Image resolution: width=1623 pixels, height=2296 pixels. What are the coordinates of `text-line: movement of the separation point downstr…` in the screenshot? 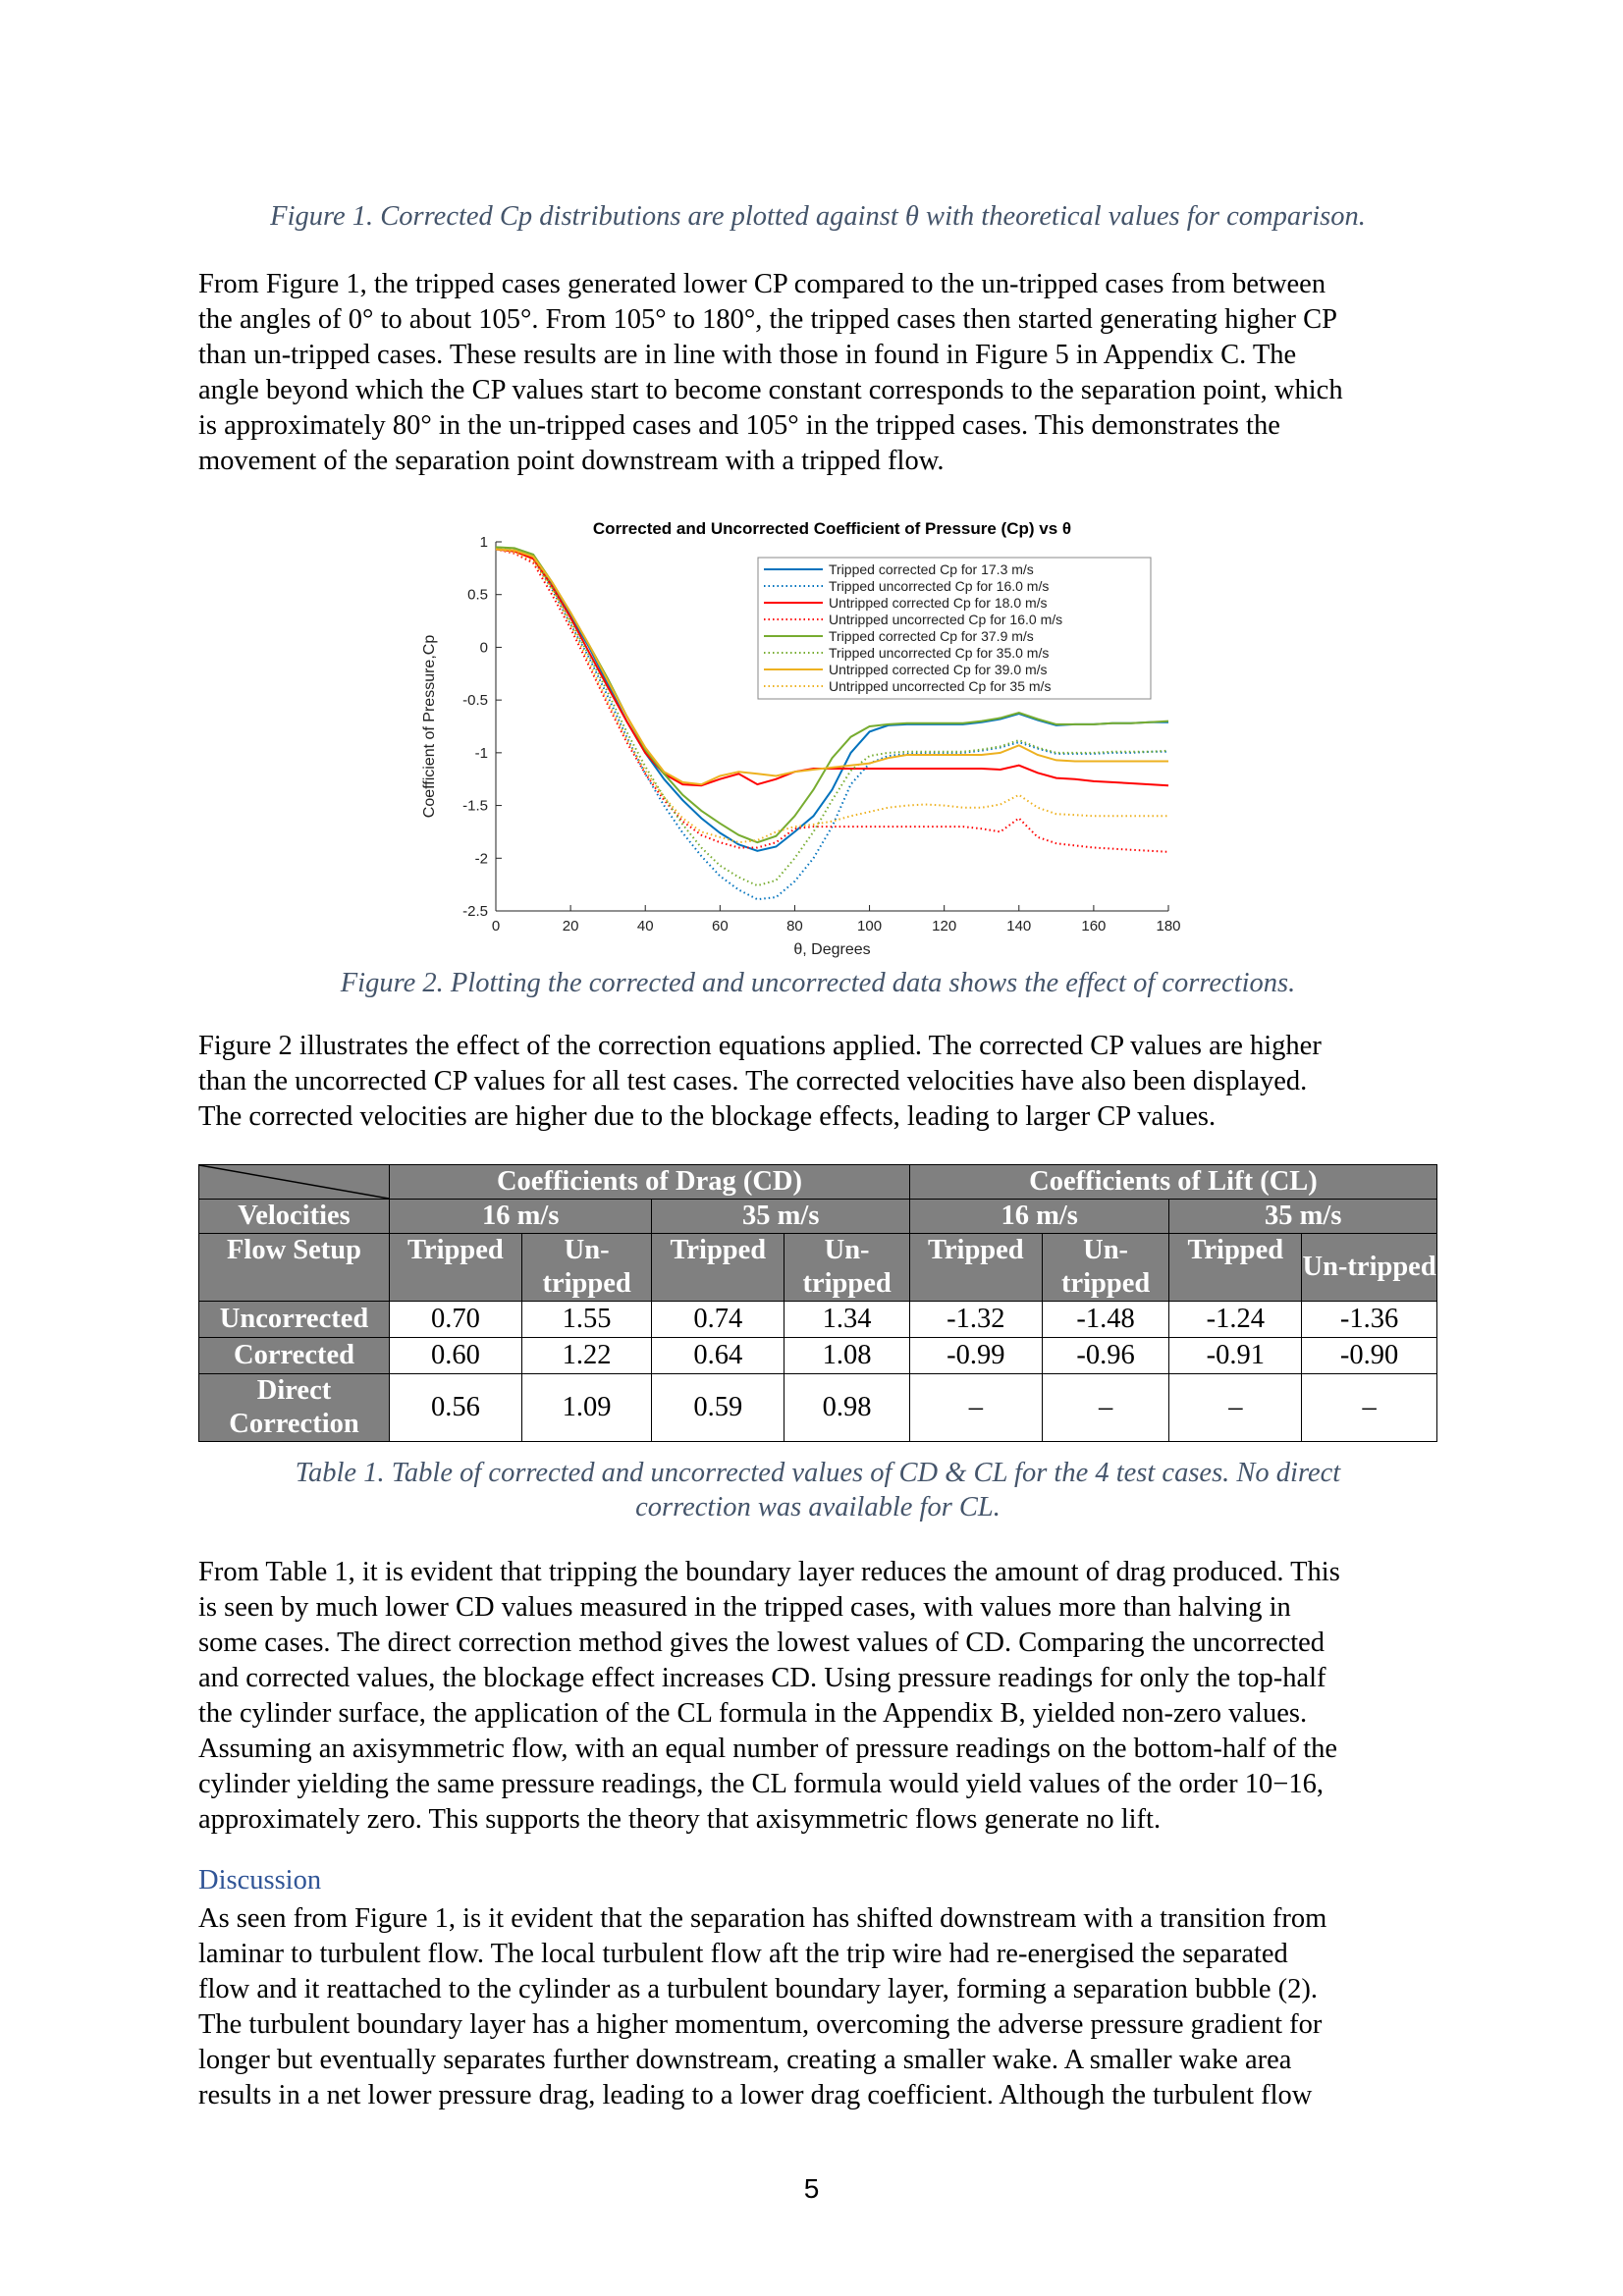 It's located at (572, 461).